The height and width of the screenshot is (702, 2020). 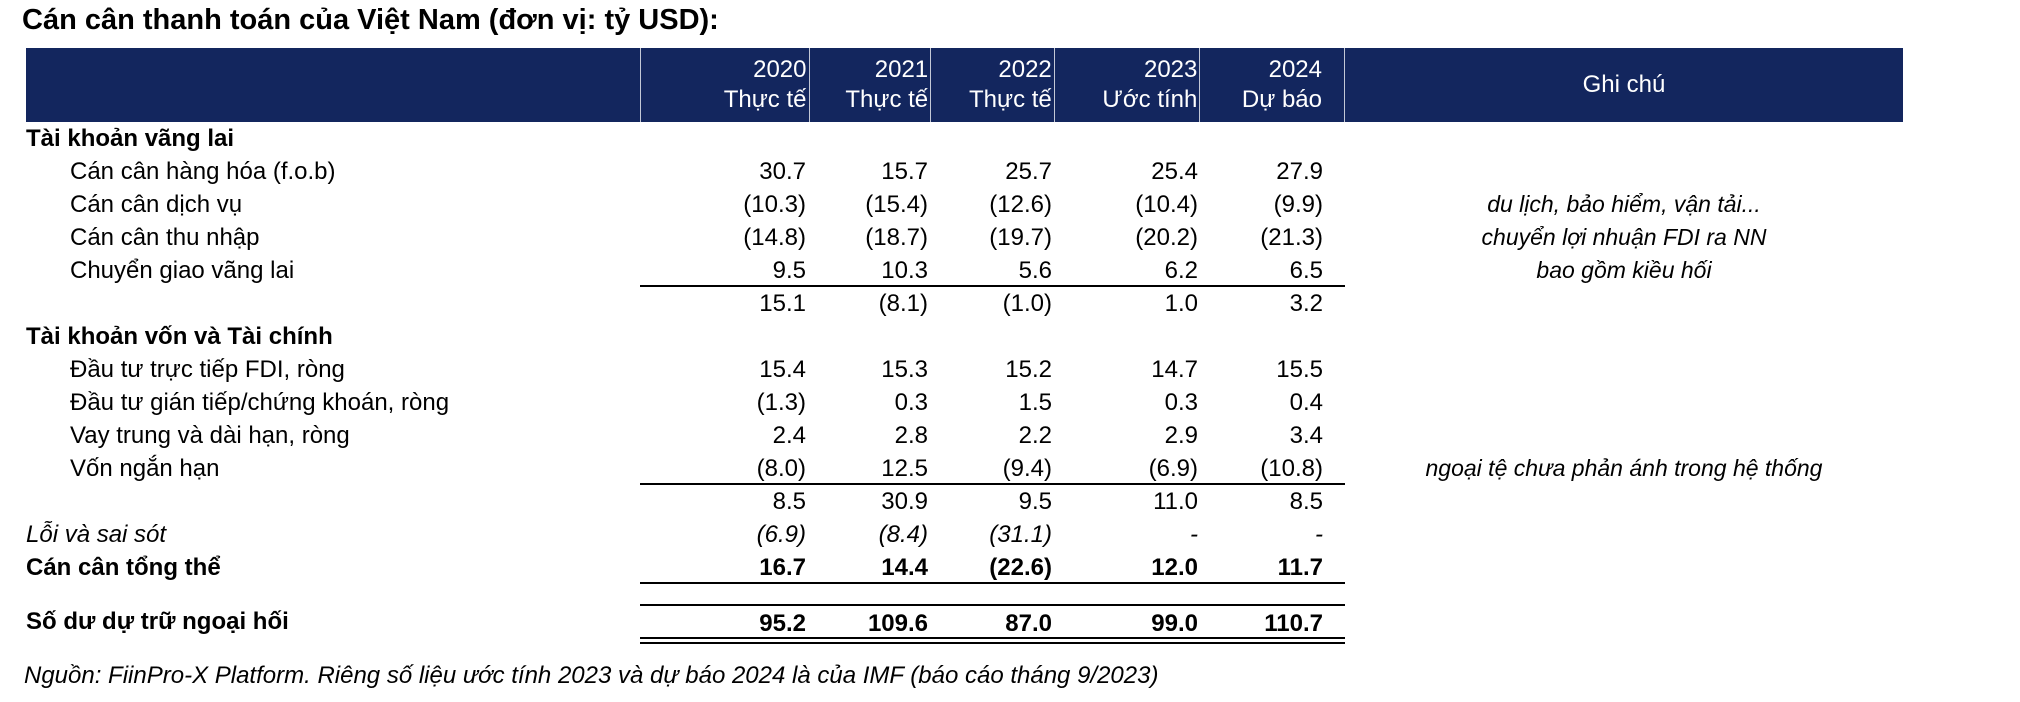 What do you see at coordinates (1306, 303) in the screenshot?
I see `value-cell: 3.2` at bounding box center [1306, 303].